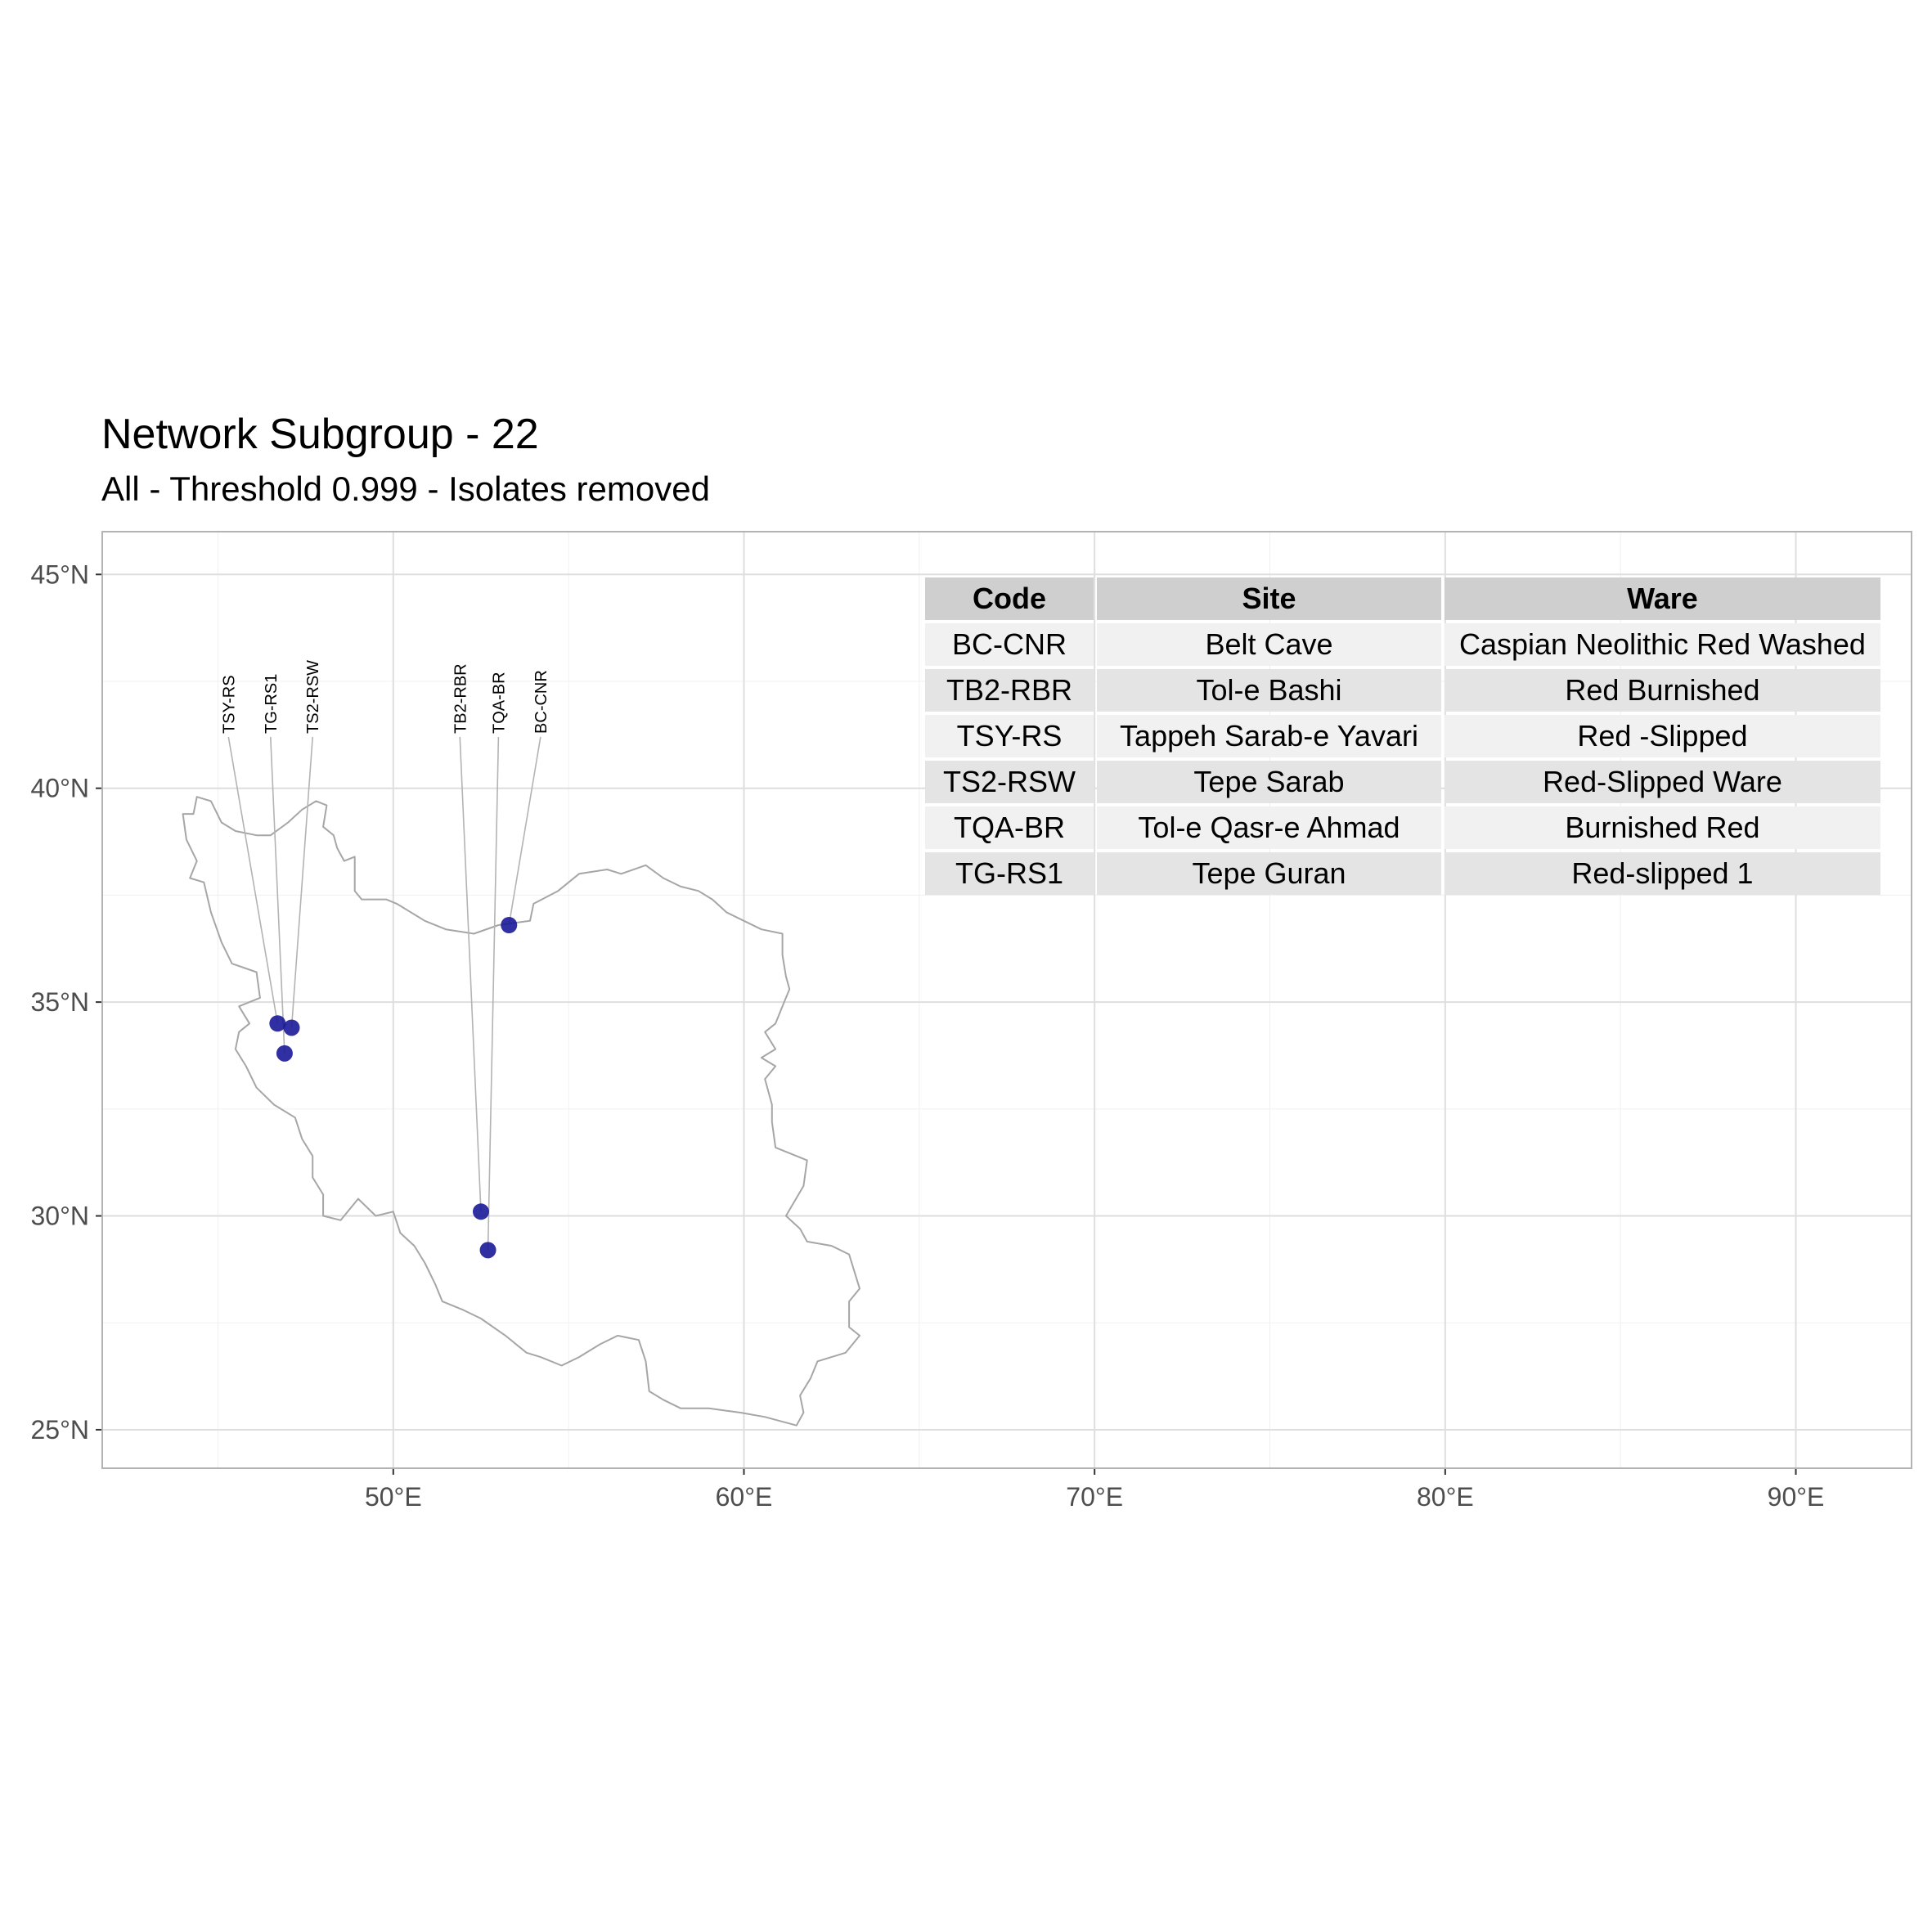  I want to click on y-tick-label: 25°N, so click(61, 1430).